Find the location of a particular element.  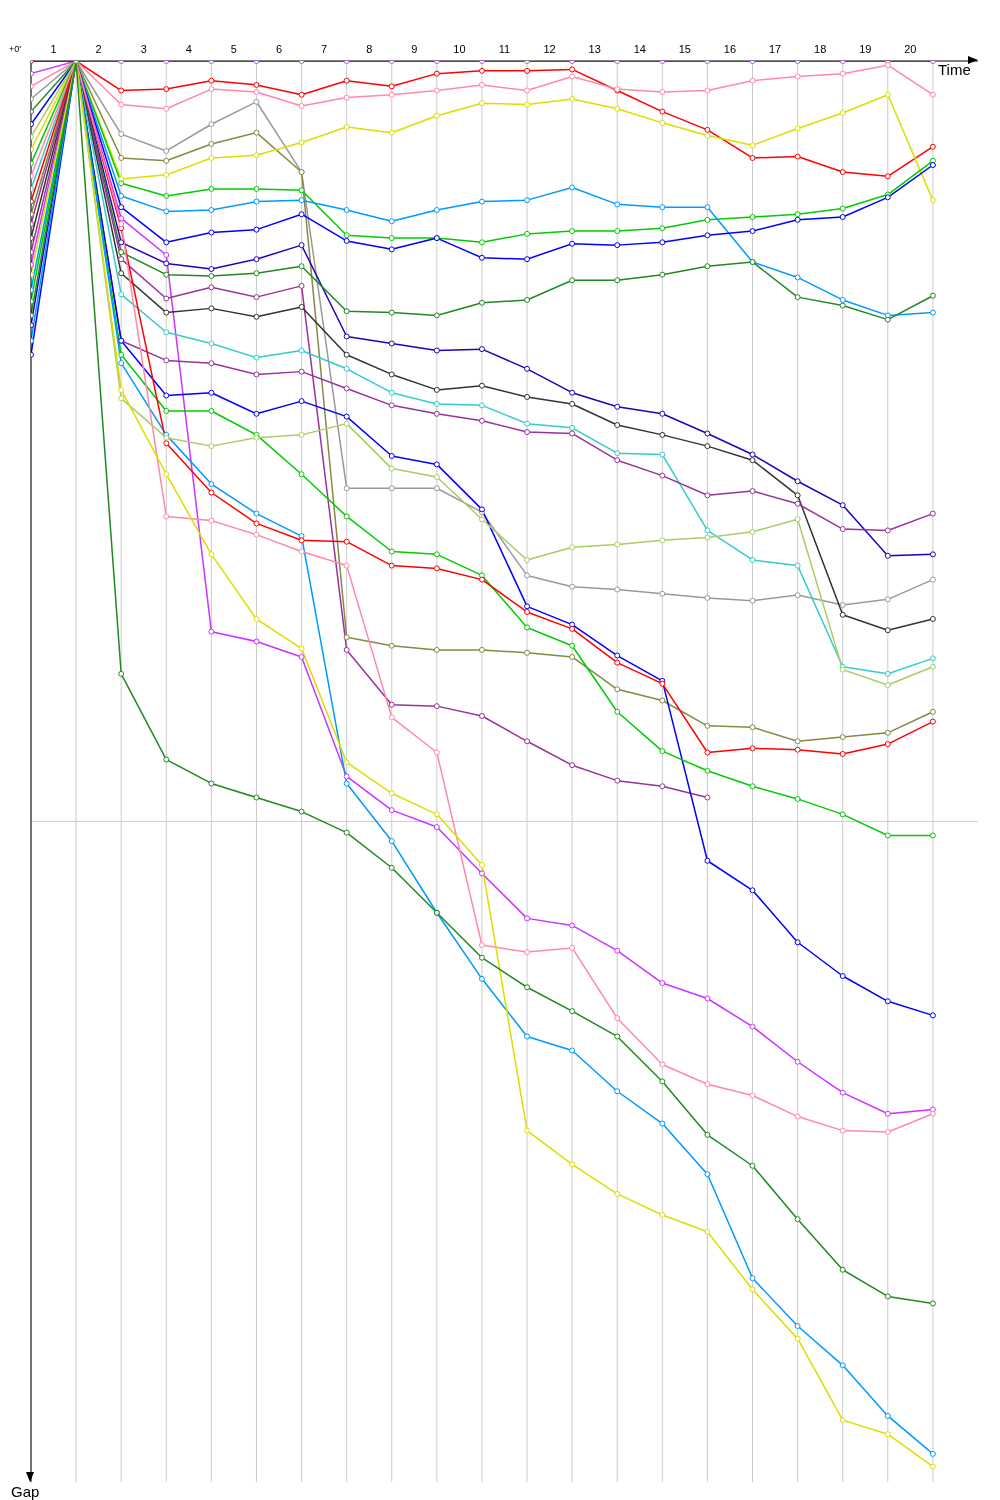

x-tick-label: 13 is located at coordinates (594, 49).